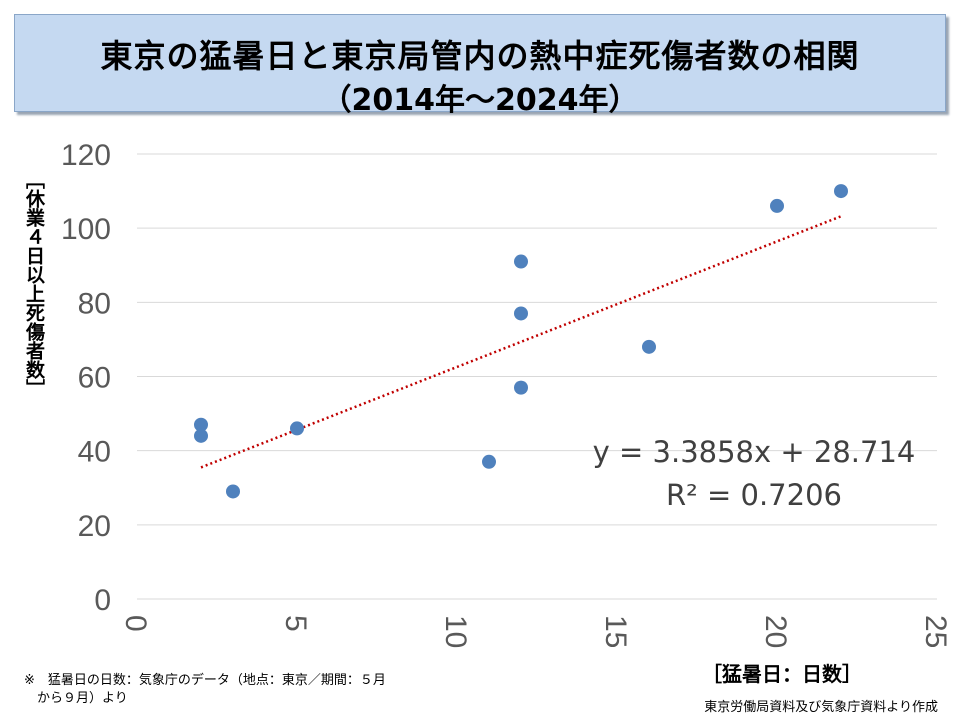 This screenshot has width=960, height=720. Describe the element at coordinates (254, 690) in the screenshot. I see `footnote: ※ 猛暑日の日数：気象庁のデータ（地点：東京／期間：５月 から９月）より` at that location.